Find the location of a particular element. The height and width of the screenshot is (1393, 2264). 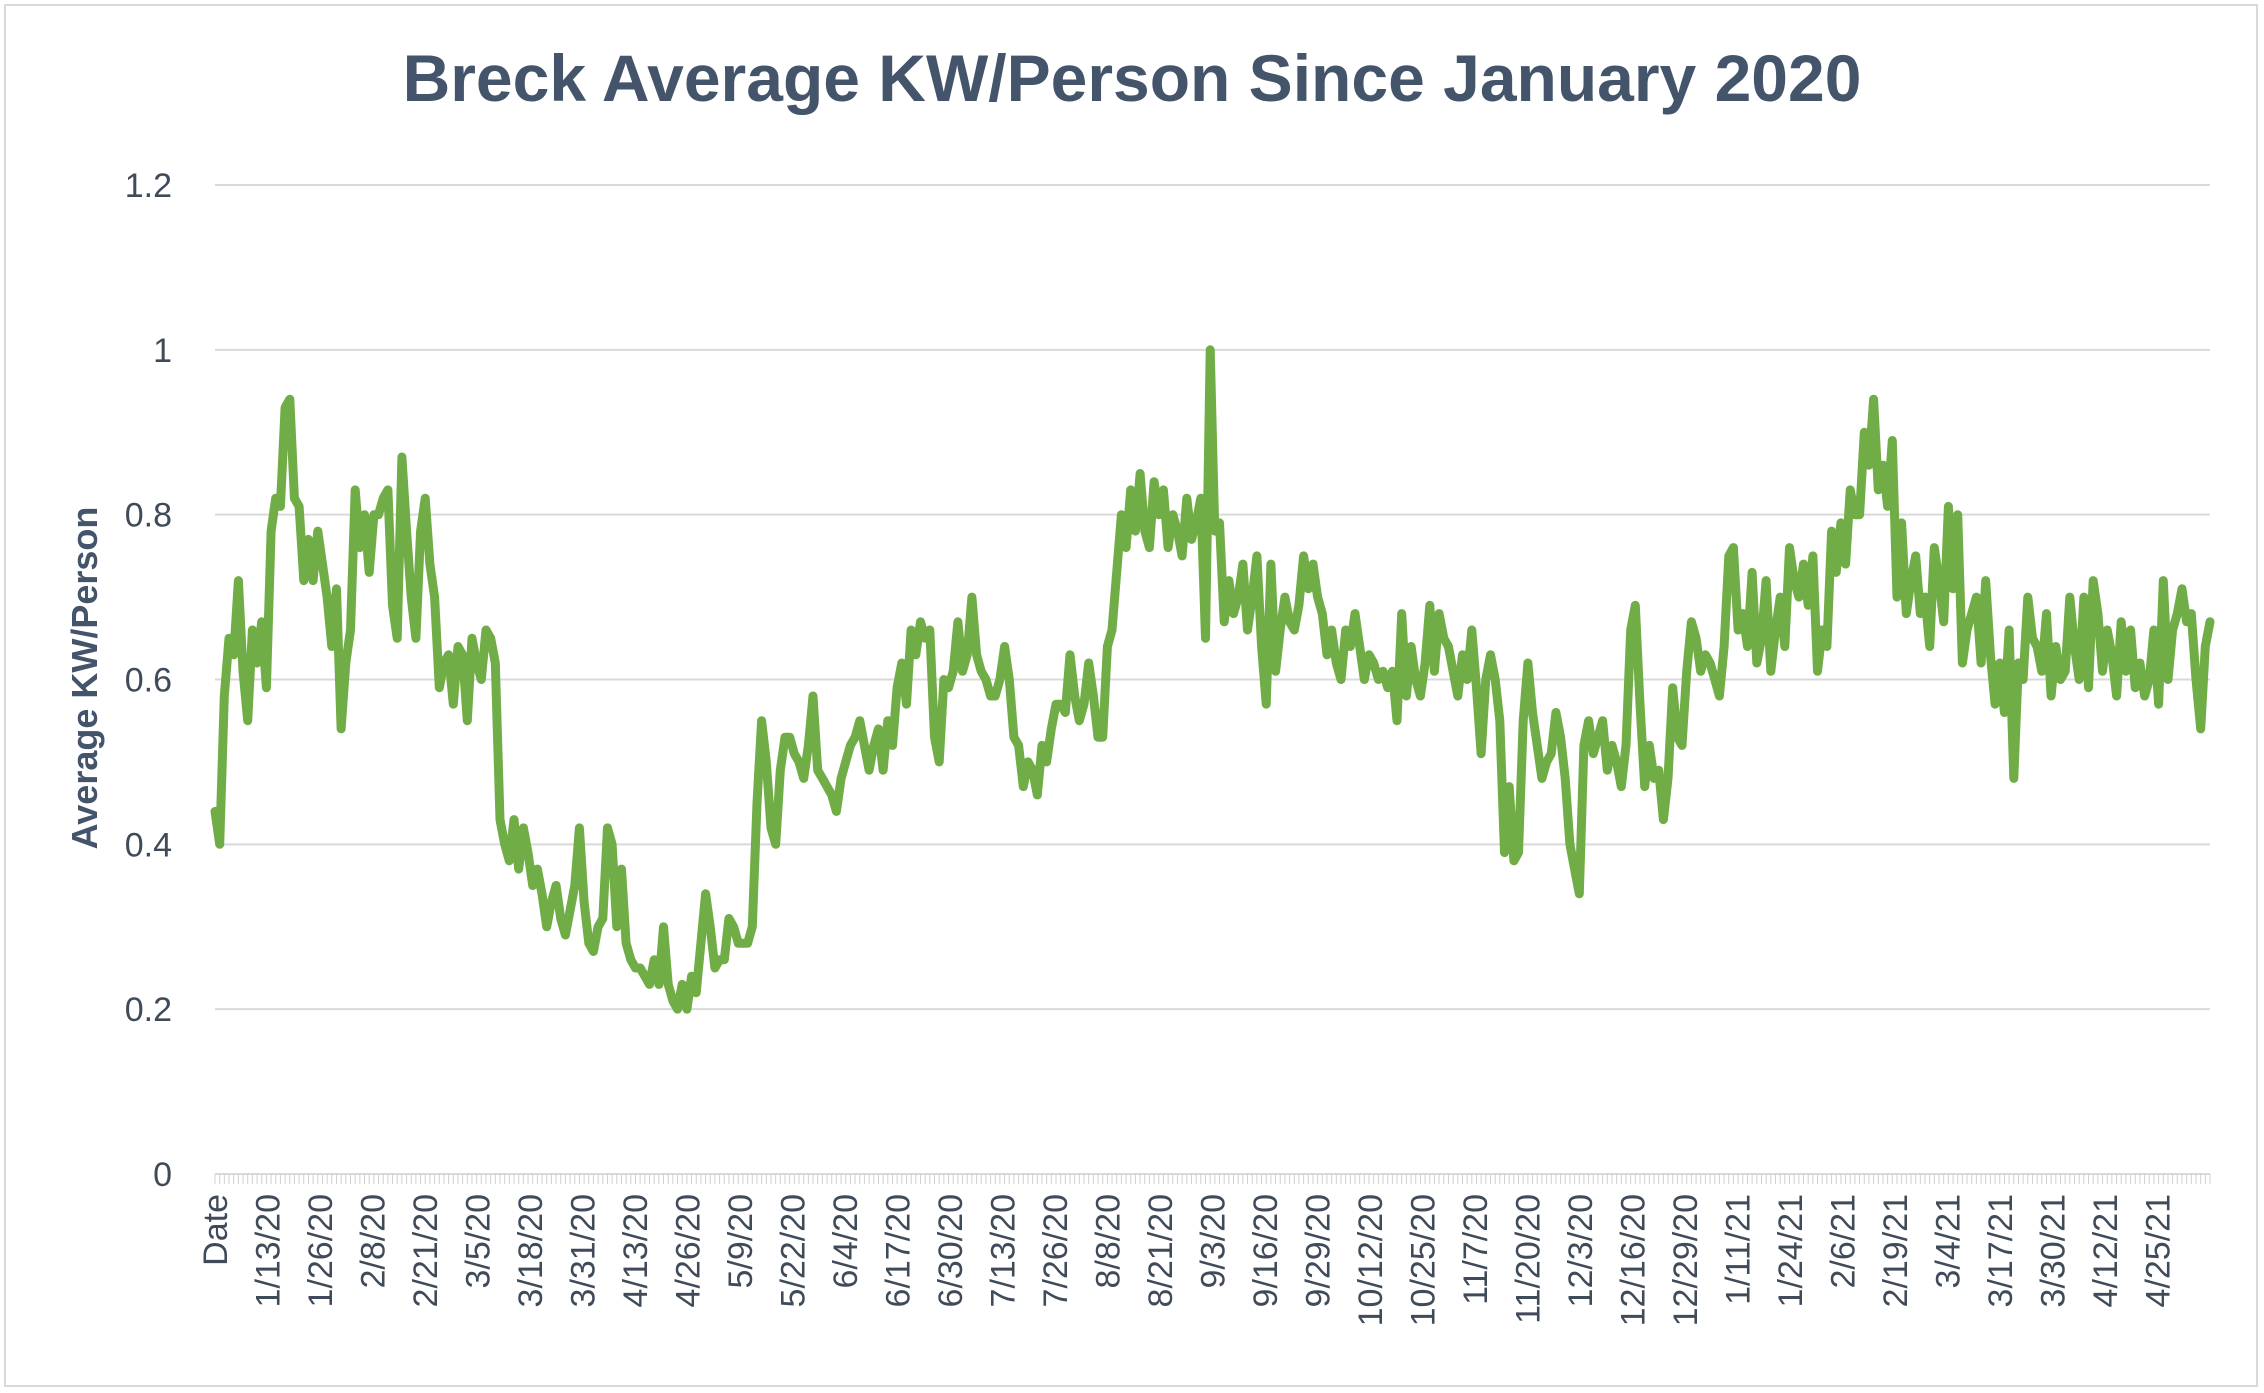

x-tick-label: 11/7/20 is located at coordinates (1476, 1249).